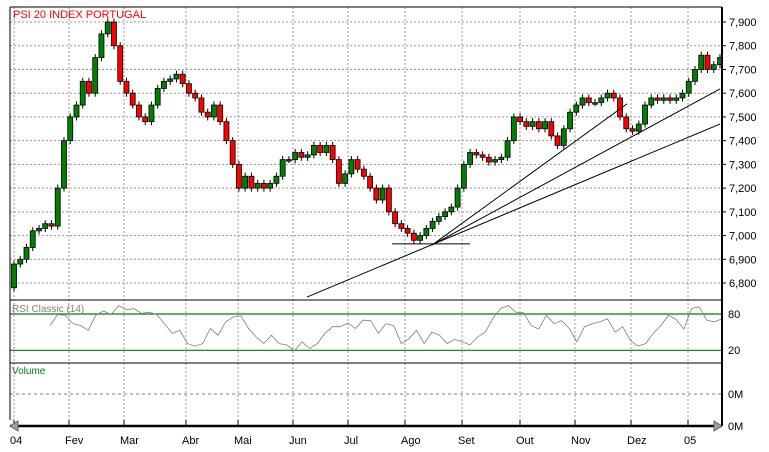  I want to click on y-tick-label: 7,600, so click(743, 94).